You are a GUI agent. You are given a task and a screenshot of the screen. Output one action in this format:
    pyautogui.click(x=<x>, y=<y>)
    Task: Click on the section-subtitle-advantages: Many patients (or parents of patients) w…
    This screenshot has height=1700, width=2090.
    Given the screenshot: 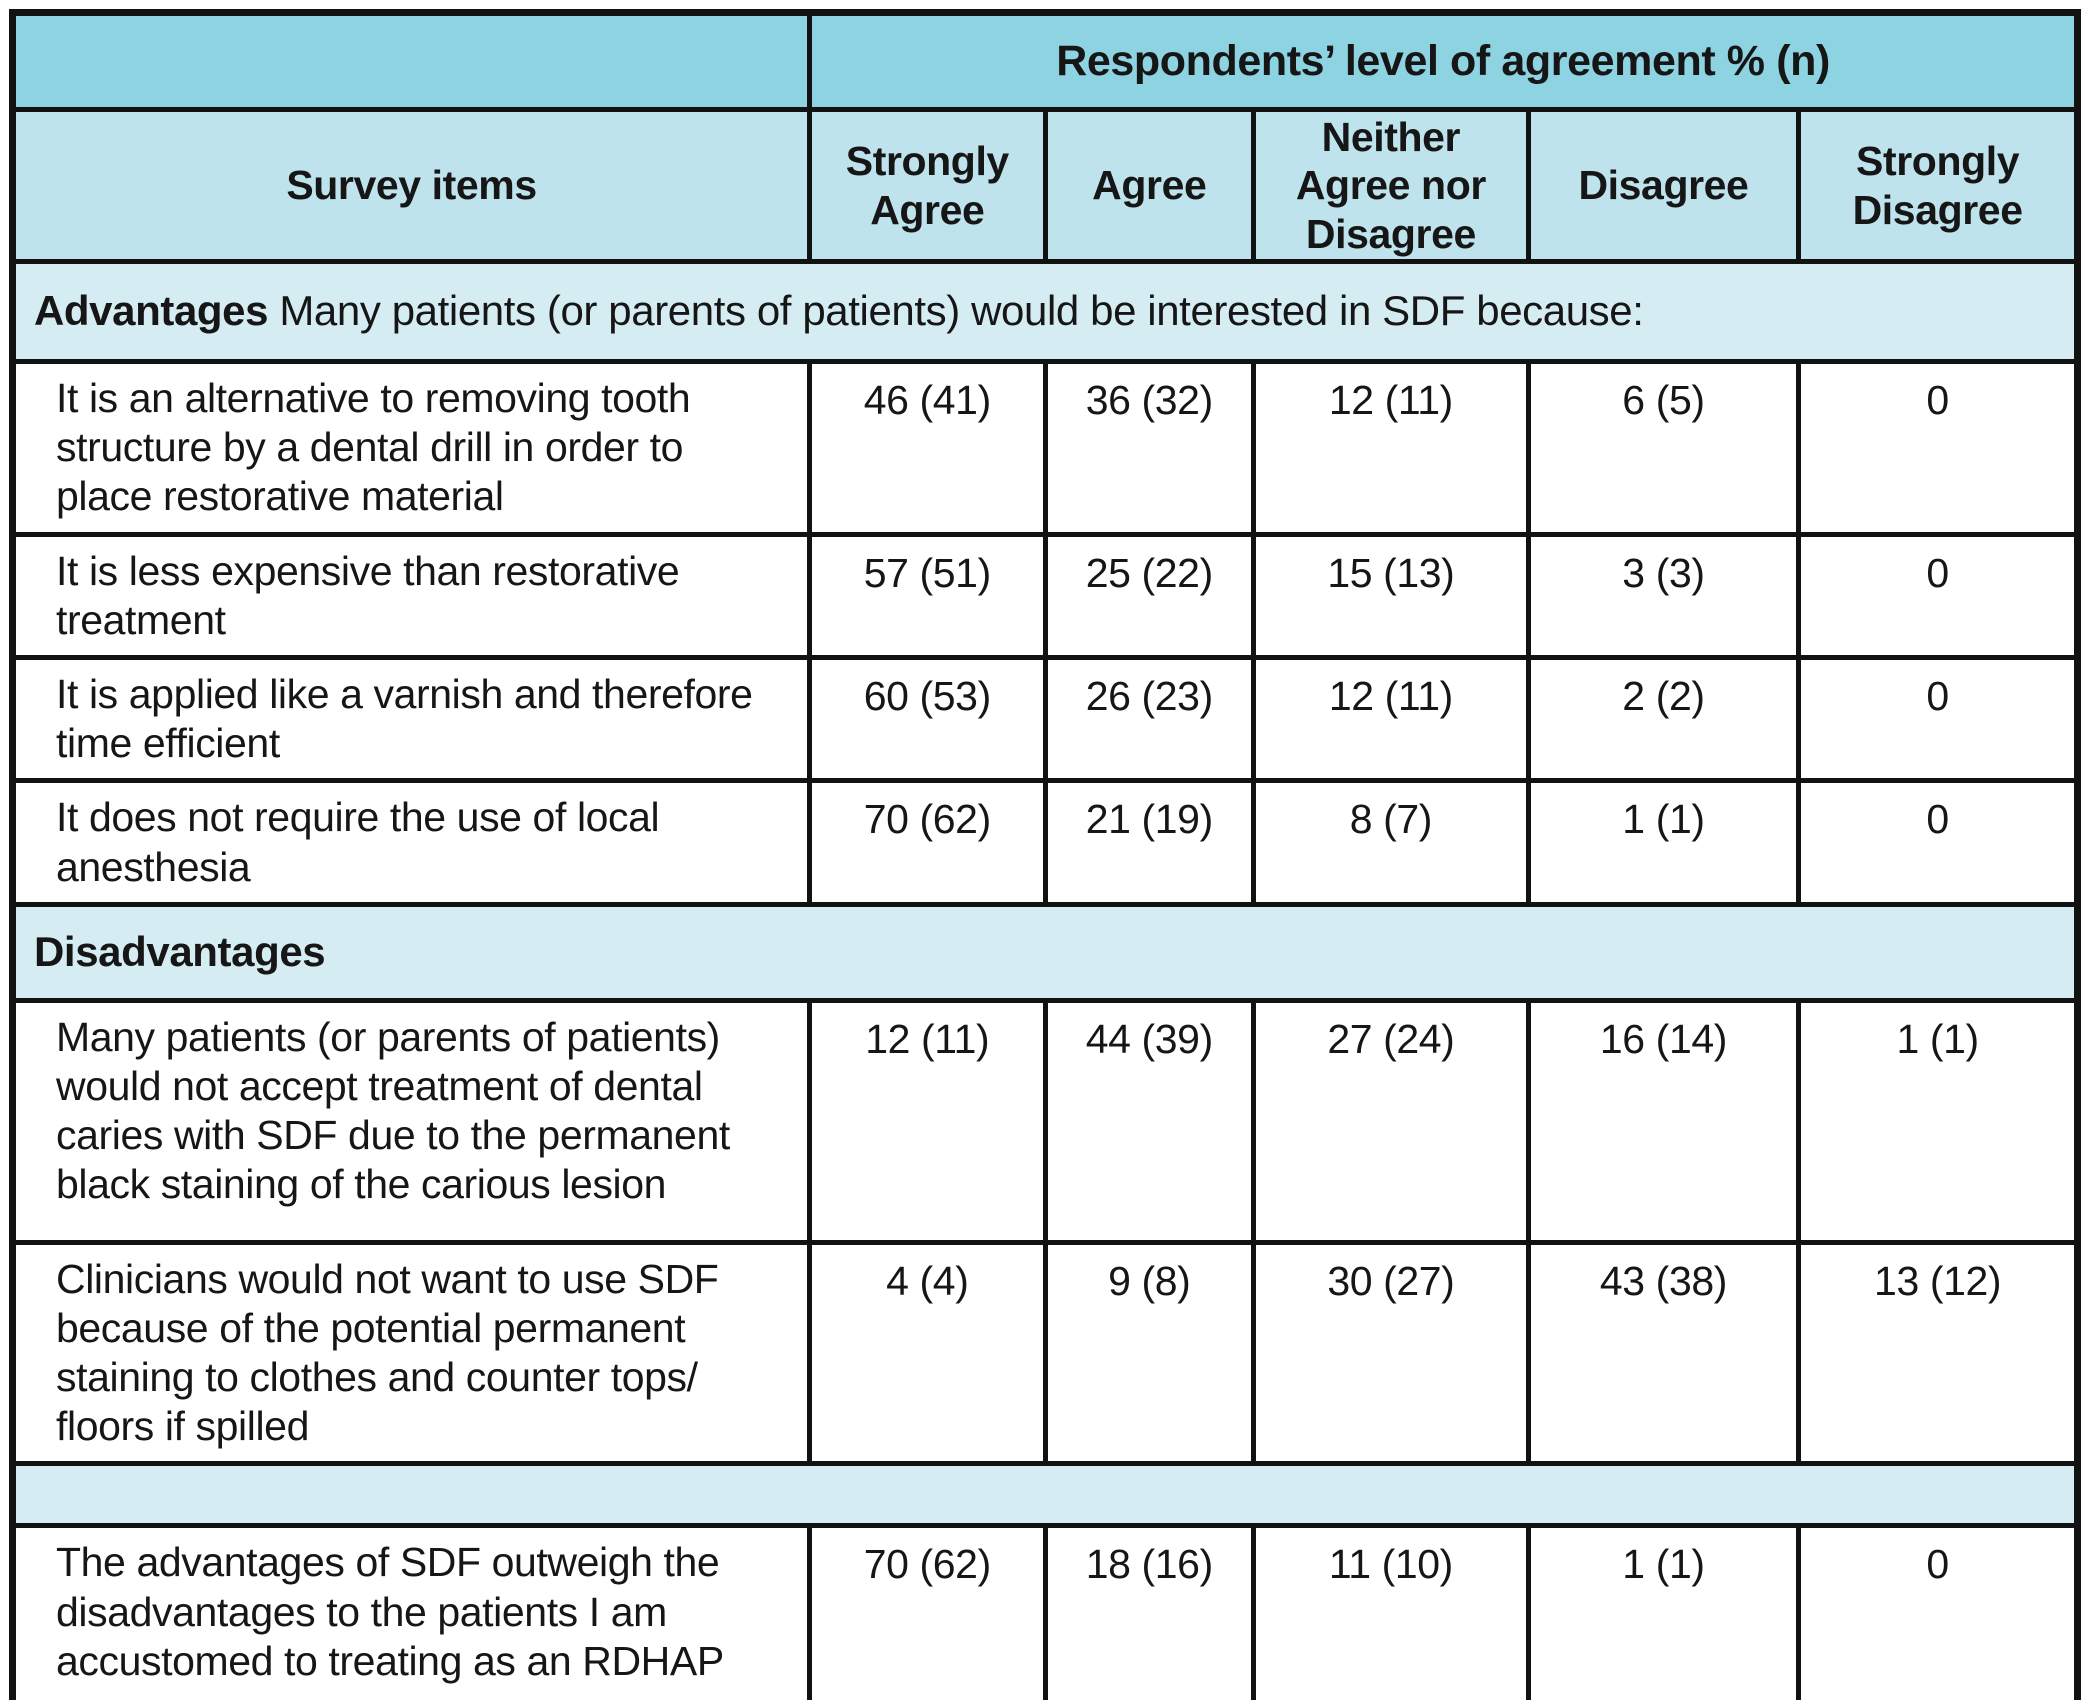 What is the action you would take?
    pyautogui.click(x=956, y=311)
    